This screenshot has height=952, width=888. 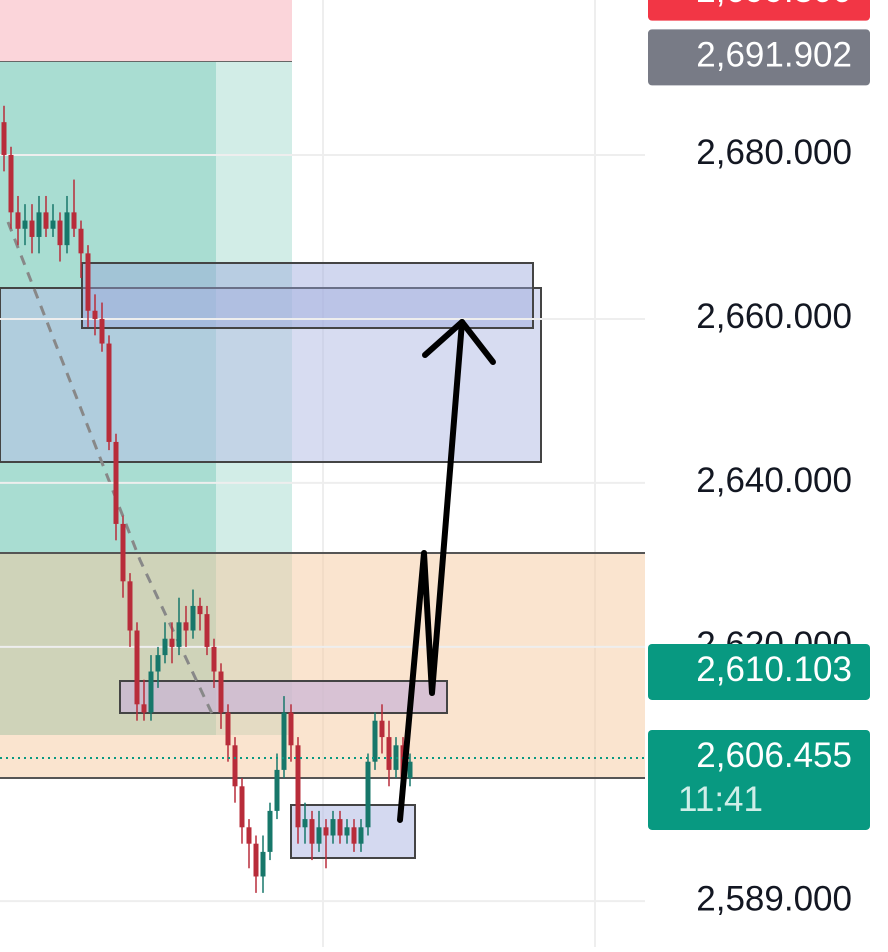 I want to click on arrow, so click(x=446, y=571).